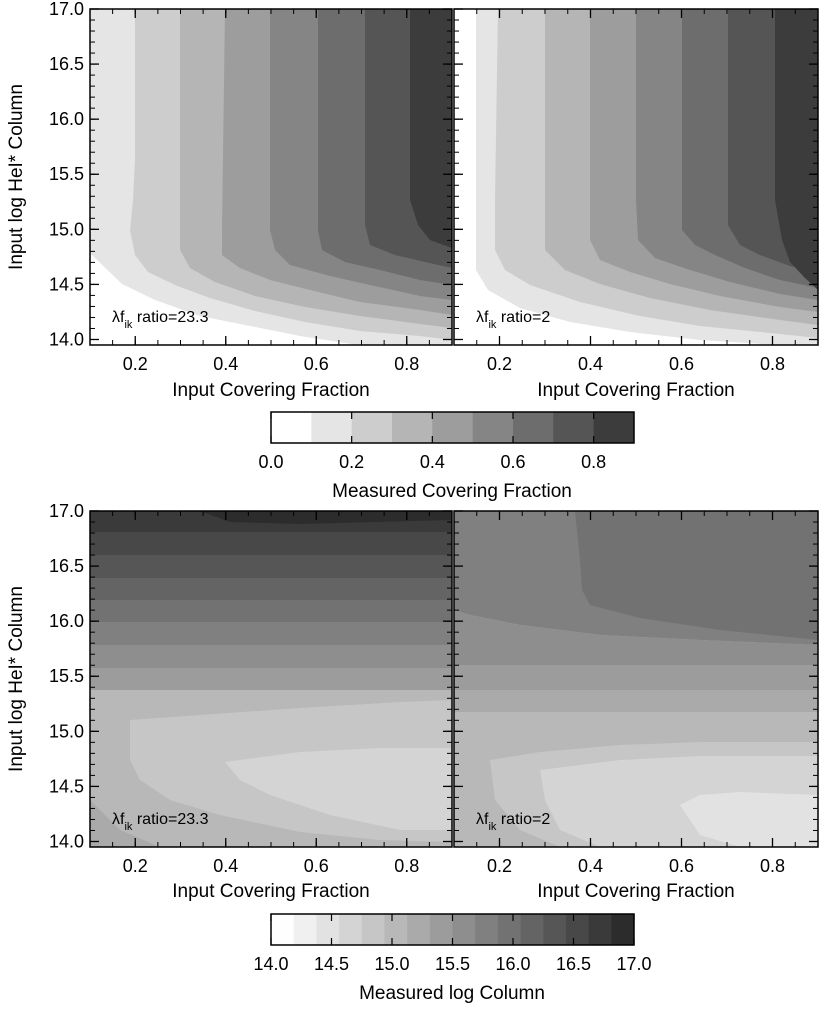  I want to click on cbar-top-frame, so click(452, 427).